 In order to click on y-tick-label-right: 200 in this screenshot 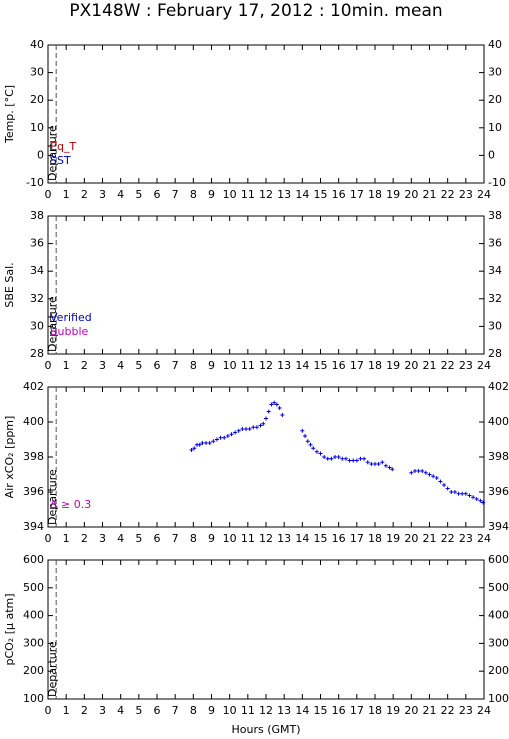, I will do `click(498, 670)`.